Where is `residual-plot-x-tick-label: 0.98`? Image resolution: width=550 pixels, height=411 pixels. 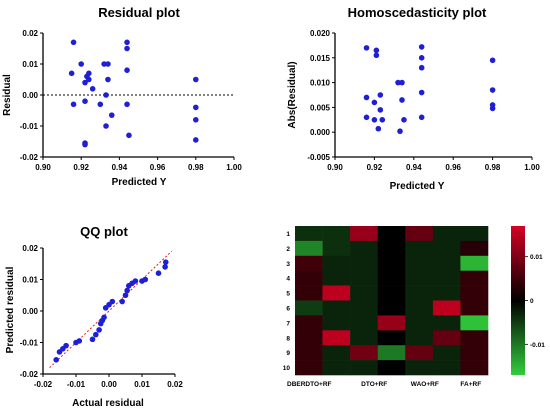
residual-plot-x-tick-label: 0.98 is located at coordinates (196, 167).